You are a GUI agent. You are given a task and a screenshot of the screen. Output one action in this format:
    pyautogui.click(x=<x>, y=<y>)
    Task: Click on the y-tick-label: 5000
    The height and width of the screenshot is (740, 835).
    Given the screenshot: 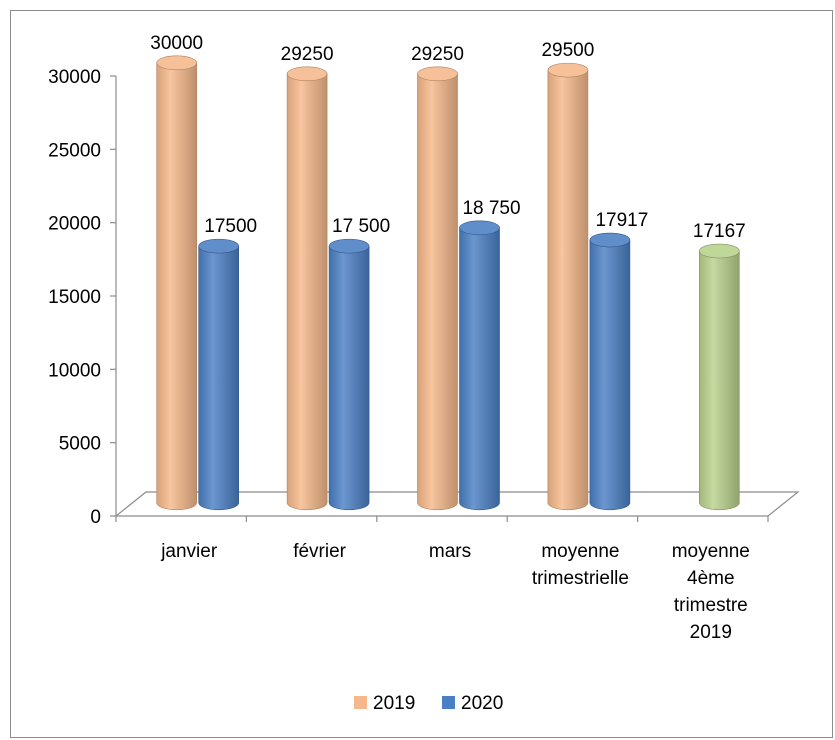 What is the action you would take?
    pyautogui.click(x=80, y=444)
    